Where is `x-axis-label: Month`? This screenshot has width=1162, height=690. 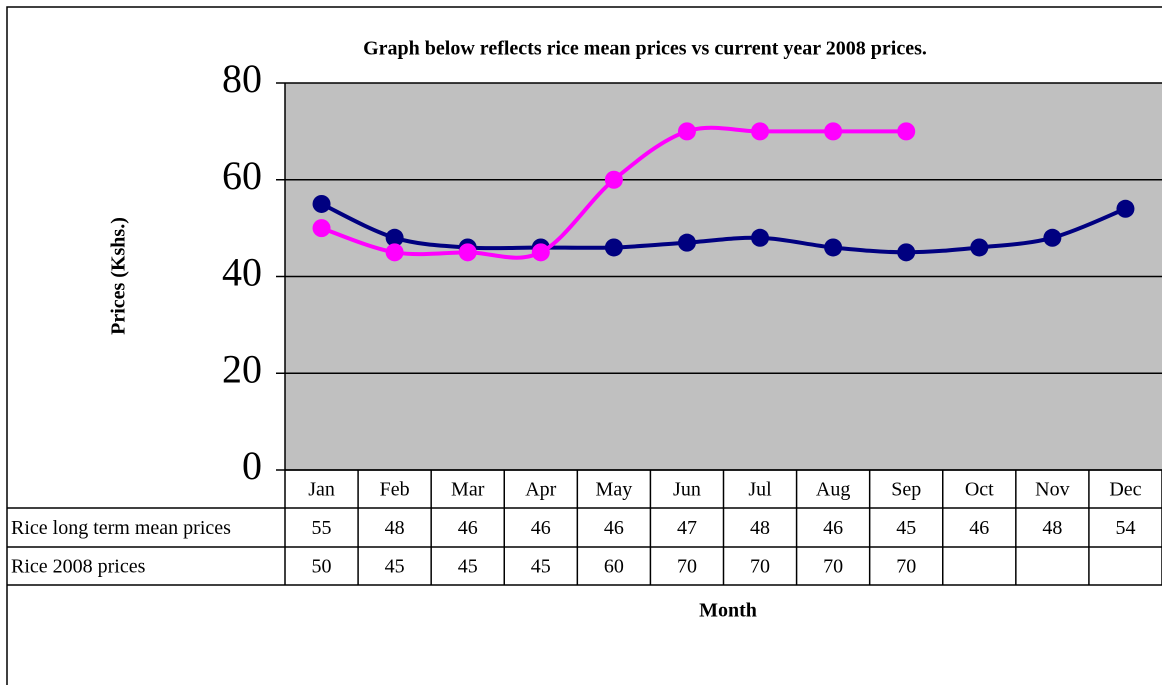
x-axis-label: Month is located at coordinates (728, 611).